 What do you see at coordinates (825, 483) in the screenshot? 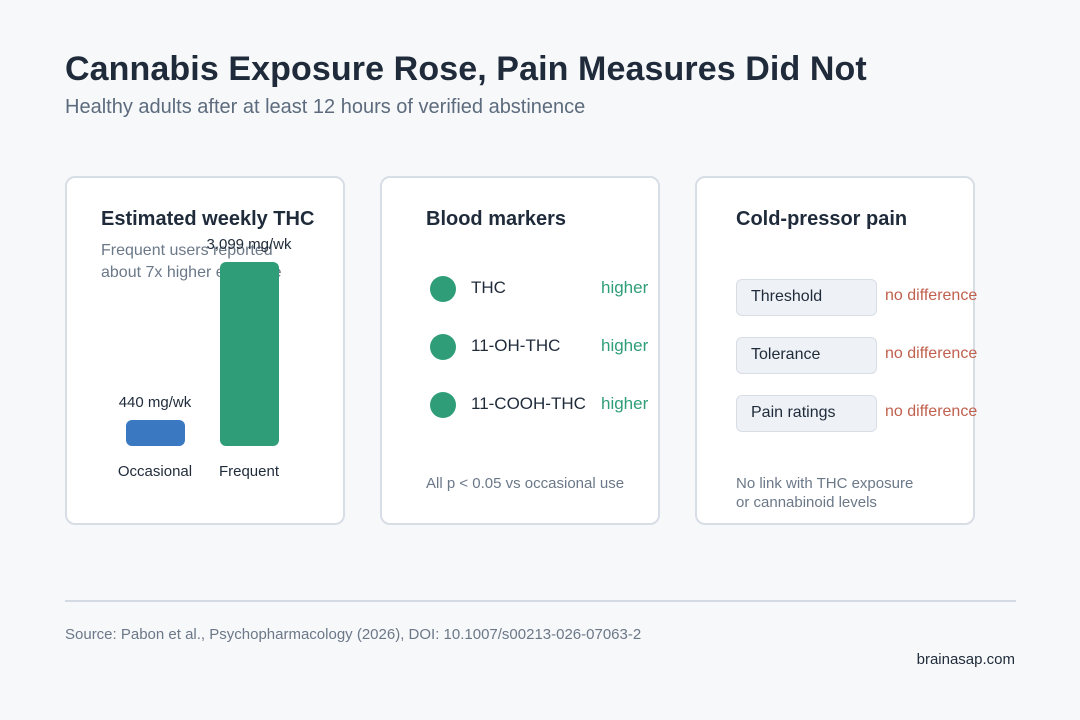
I see `pain-card-footnote-line1: No link with THC exposure` at bounding box center [825, 483].